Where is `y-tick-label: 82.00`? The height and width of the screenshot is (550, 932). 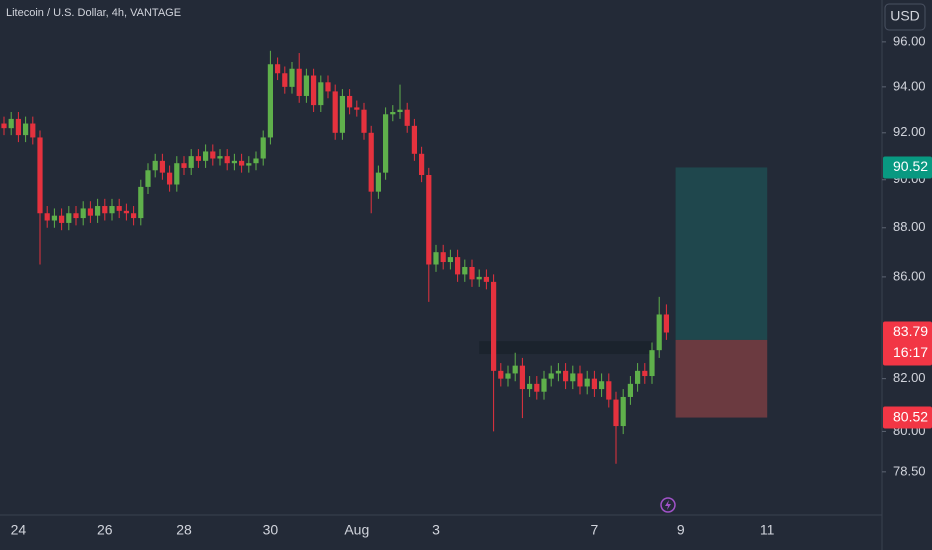
y-tick-label: 82.00 is located at coordinates (909, 377).